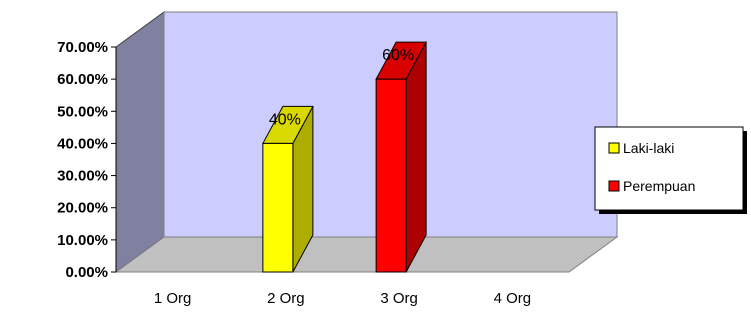  Describe the element at coordinates (140, 142) in the screenshot. I see `side-wall` at that location.